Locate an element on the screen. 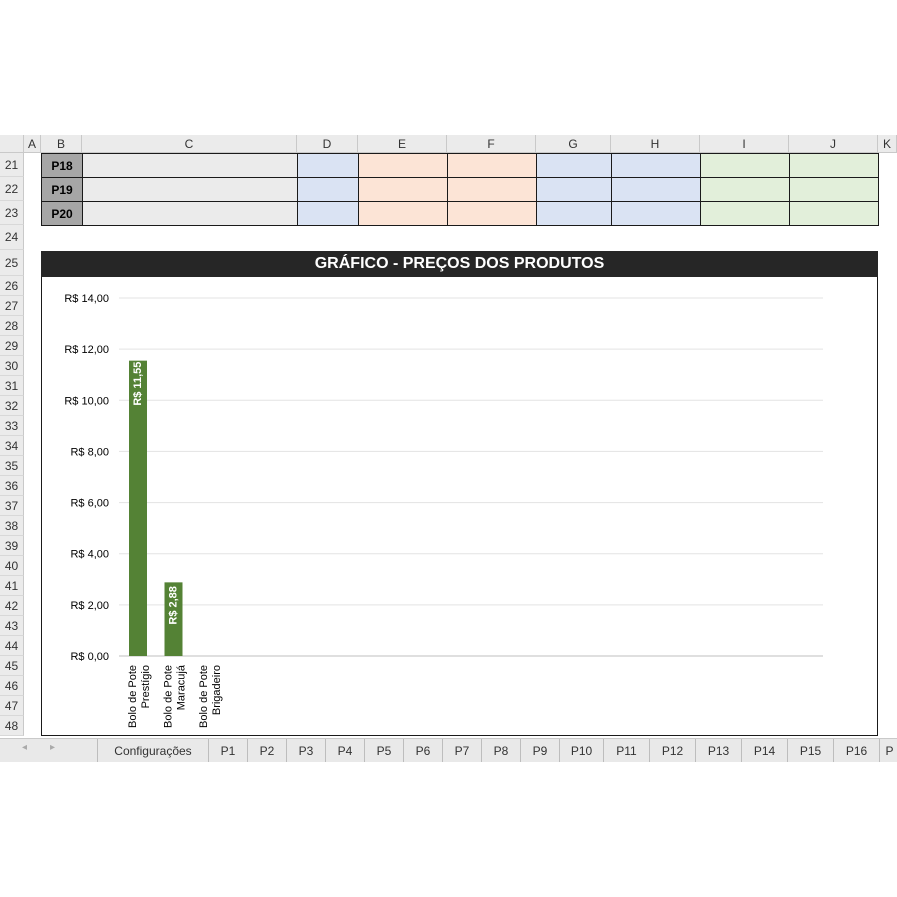  data-label: R$ 11,55 is located at coordinates (138, 384).